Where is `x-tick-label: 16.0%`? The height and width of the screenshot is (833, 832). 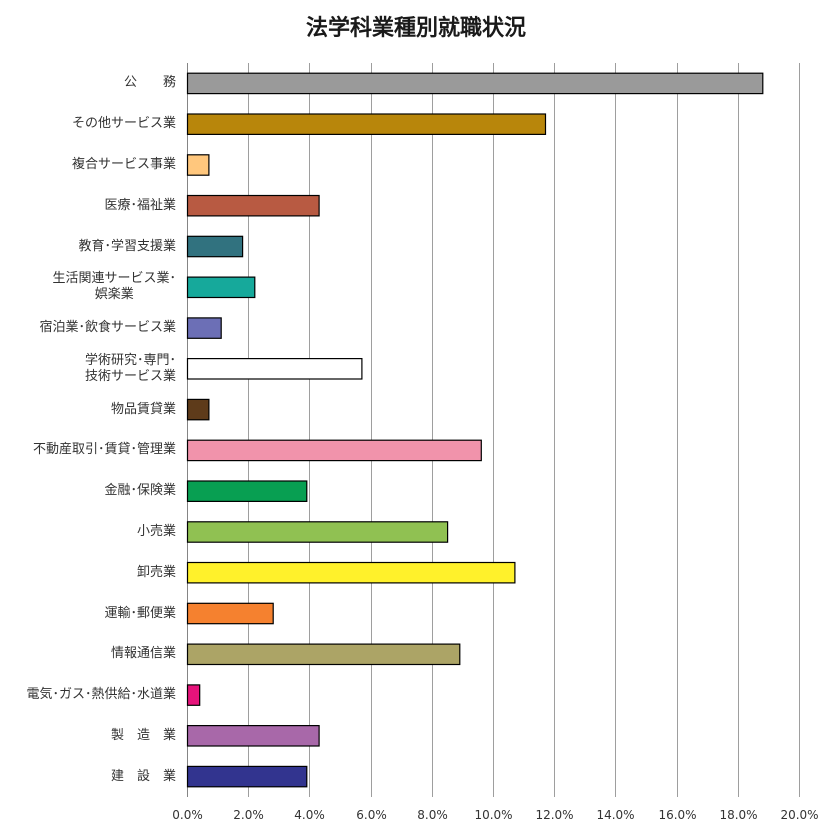 x-tick-label: 16.0% is located at coordinates (677, 815).